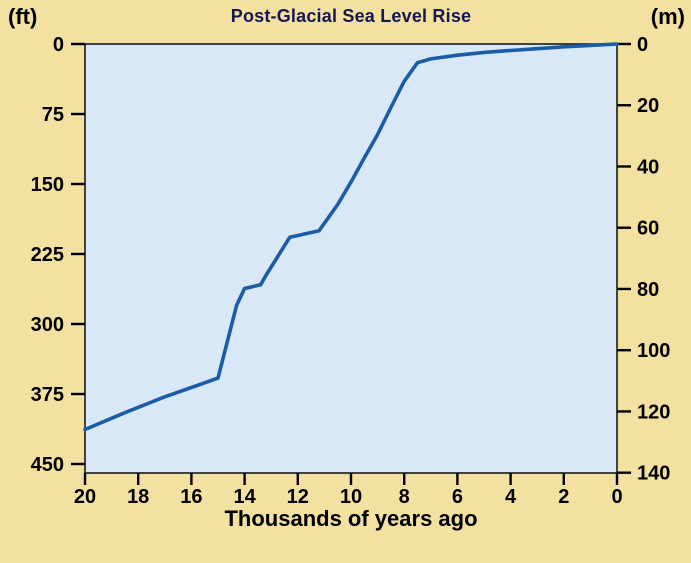 This screenshot has width=691, height=563. What do you see at coordinates (648, 167) in the screenshot?
I see `right-axis-tick-label: 40` at bounding box center [648, 167].